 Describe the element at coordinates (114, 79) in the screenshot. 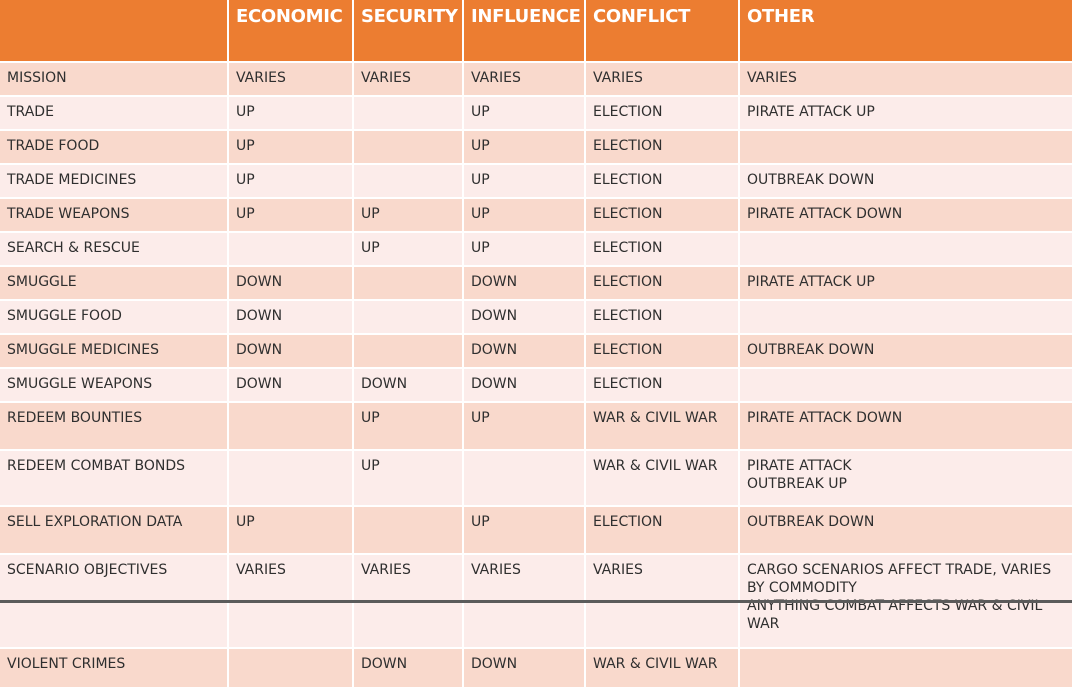

I see `row-label: MISSION` at that location.